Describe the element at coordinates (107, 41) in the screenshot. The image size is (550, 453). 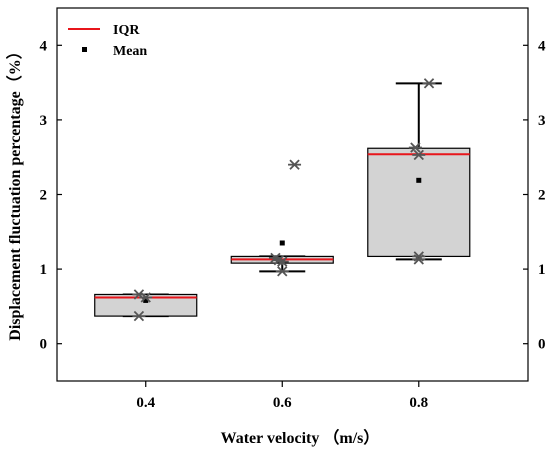
I see `legend: IQR Mean` at that location.